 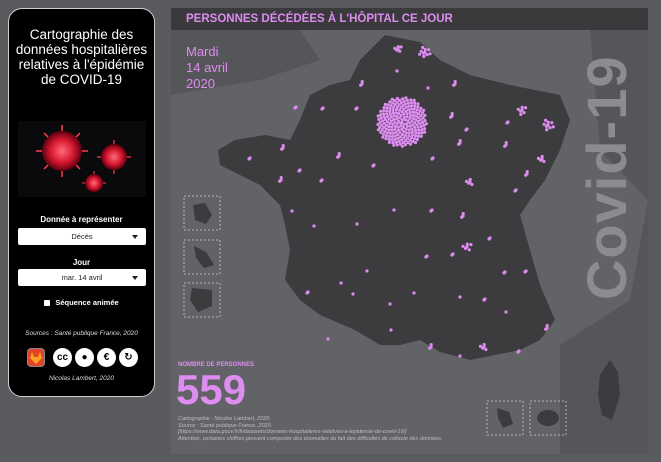 What do you see at coordinates (135, 278) in the screenshot?
I see `caret-down-icon` at bounding box center [135, 278].